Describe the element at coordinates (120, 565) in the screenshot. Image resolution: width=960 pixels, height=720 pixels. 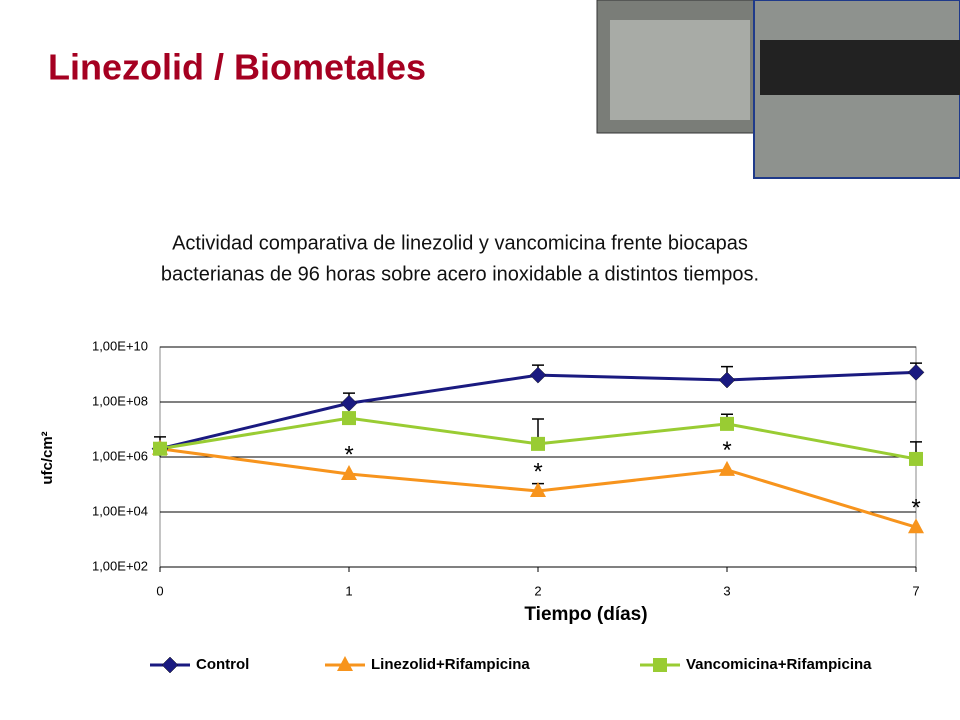
I see `y-tick-label: 1,00E+02` at that location.